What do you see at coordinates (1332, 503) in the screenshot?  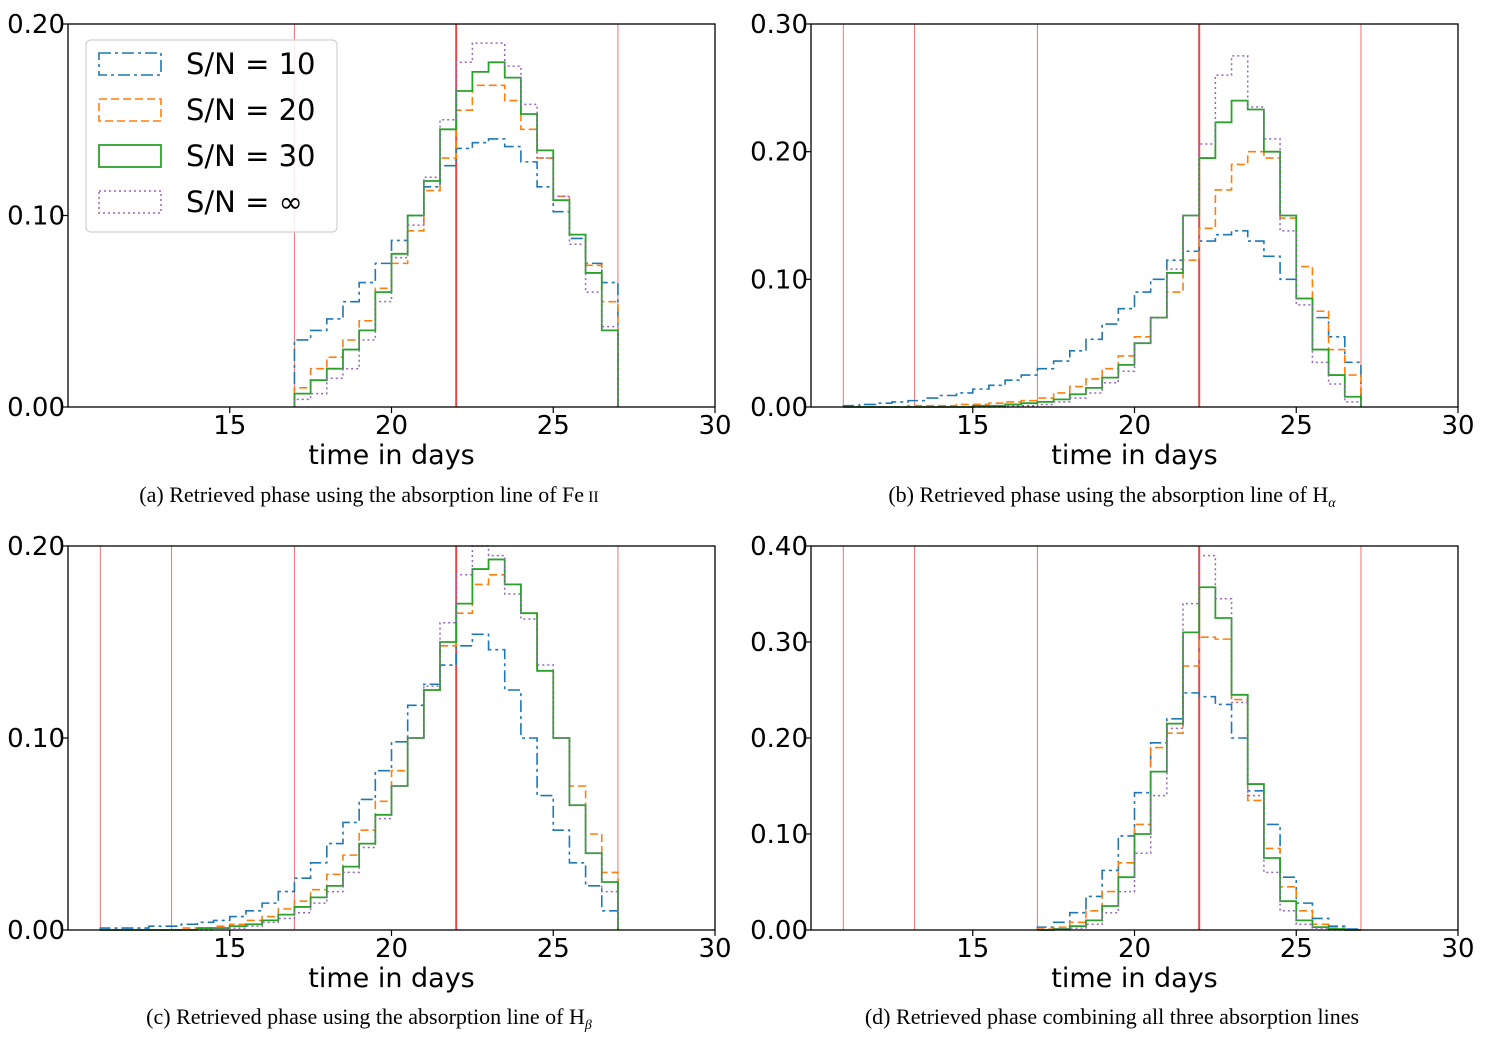 I see `caption-subscript: α` at bounding box center [1332, 503].